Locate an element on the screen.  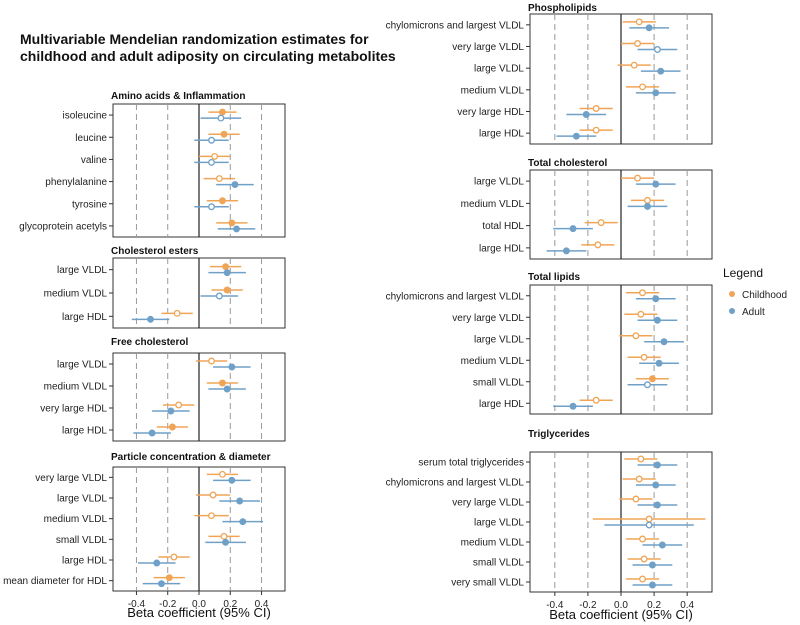
row-label: serum total triglycerides is located at coordinates (471, 463).